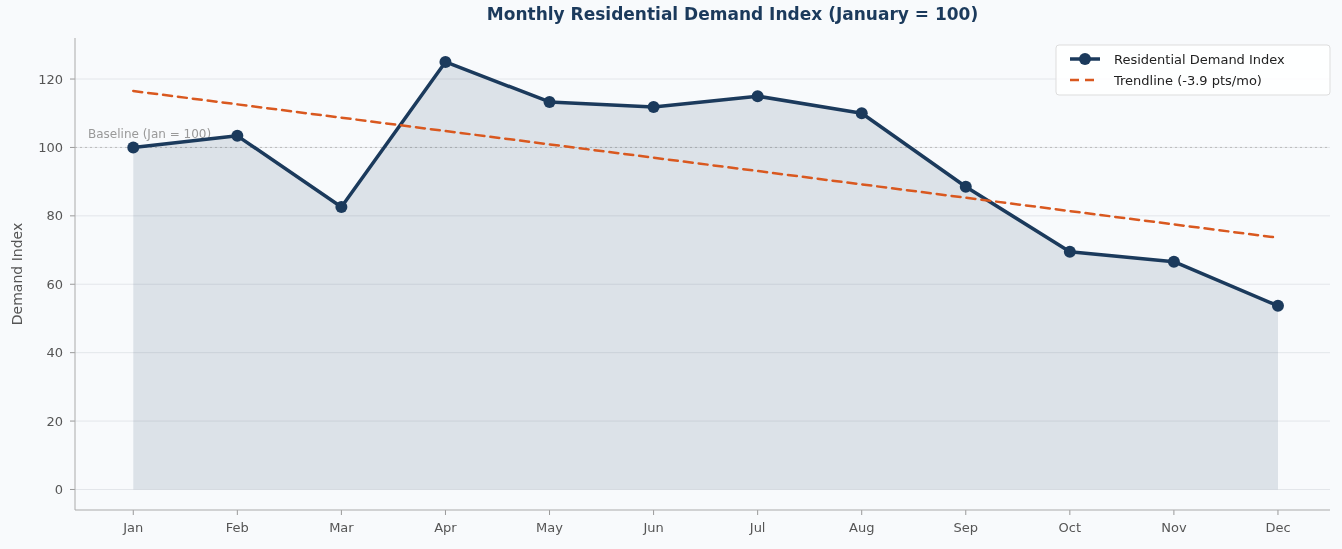  I want to click on legend-label: Trendline (-3.9 pts/mo), so click(1187, 80).